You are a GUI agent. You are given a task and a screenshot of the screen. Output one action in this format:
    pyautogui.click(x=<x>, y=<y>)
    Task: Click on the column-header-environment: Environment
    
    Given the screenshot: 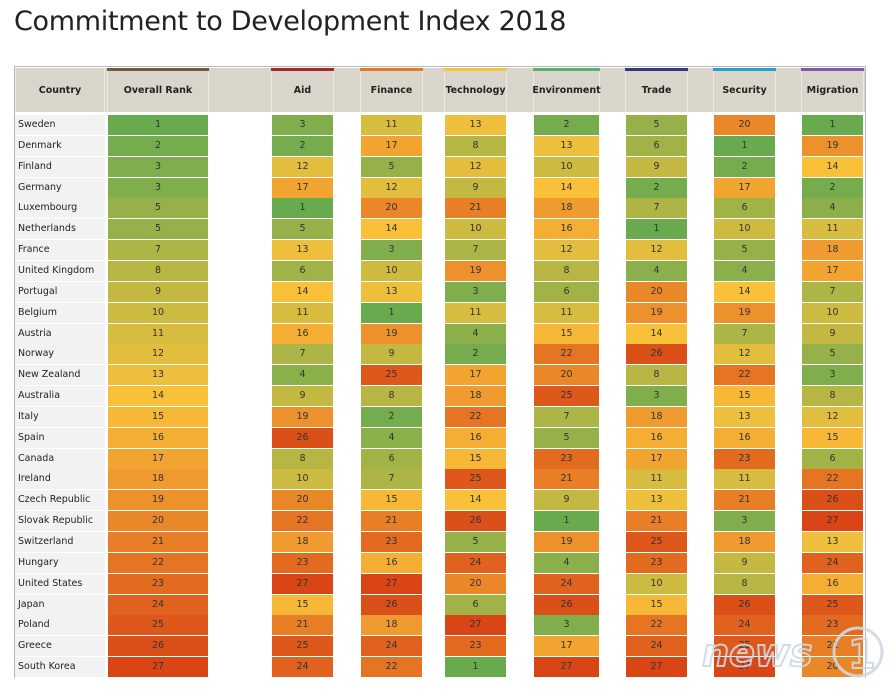 What is the action you would take?
    pyautogui.click(x=566, y=90)
    